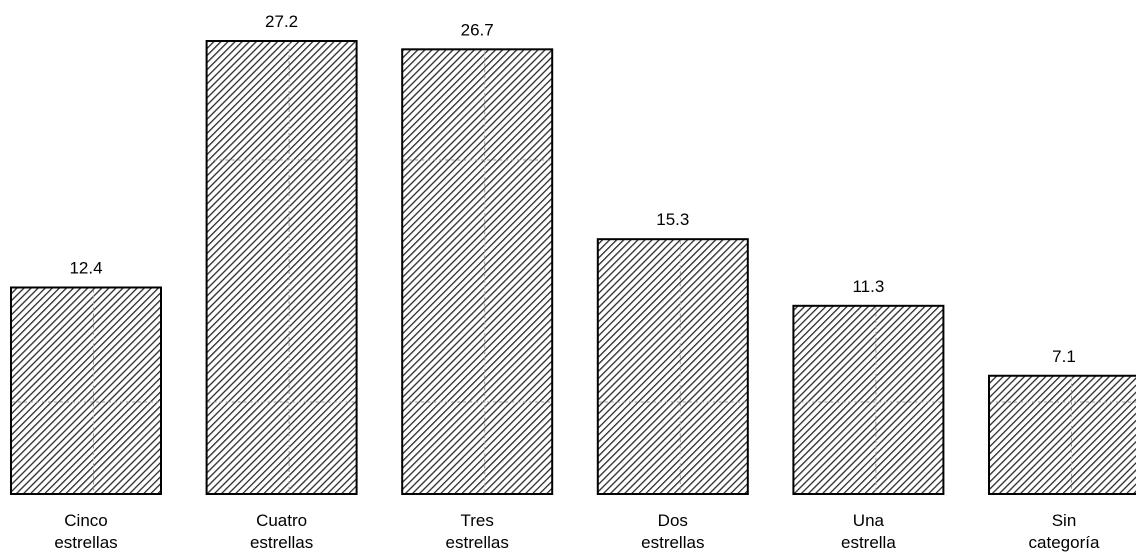  What do you see at coordinates (672, 219) in the screenshot?
I see `data-label: 15.3` at bounding box center [672, 219].